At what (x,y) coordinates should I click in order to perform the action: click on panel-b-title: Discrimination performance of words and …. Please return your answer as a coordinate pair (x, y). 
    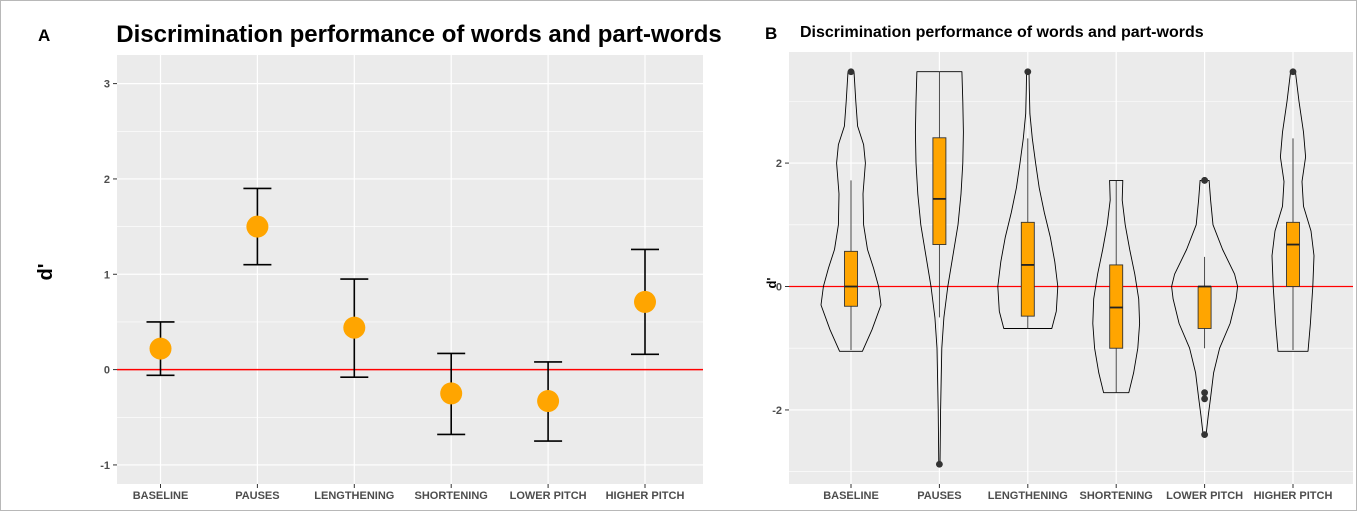
    Looking at the image, I should click on (1002, 32).